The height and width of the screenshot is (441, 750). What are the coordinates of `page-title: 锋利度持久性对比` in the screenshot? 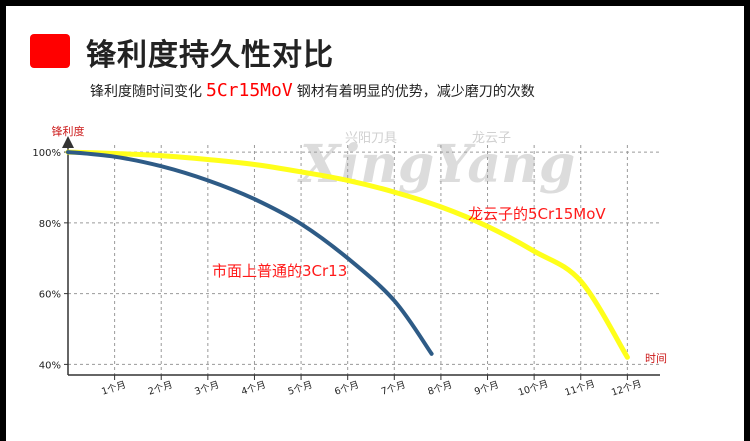 It's located at (210, 55).